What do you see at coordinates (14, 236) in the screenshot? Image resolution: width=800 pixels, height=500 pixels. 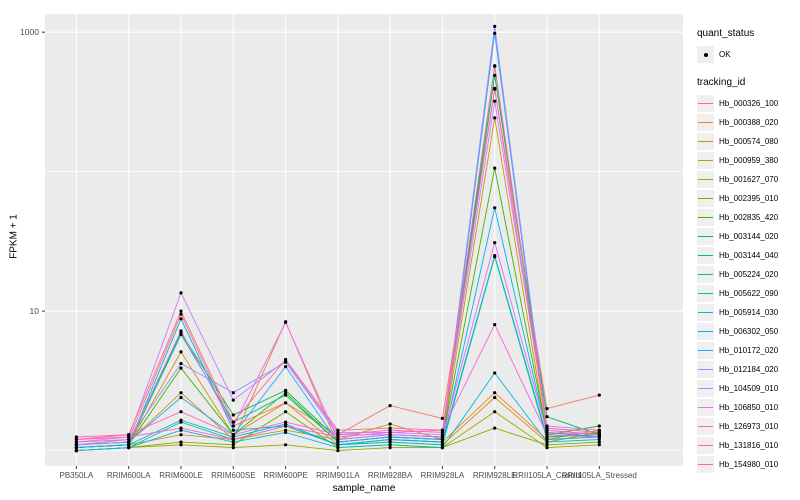 I see `y-axis-title: FPKM + 1` at bounding box center [14, 236].